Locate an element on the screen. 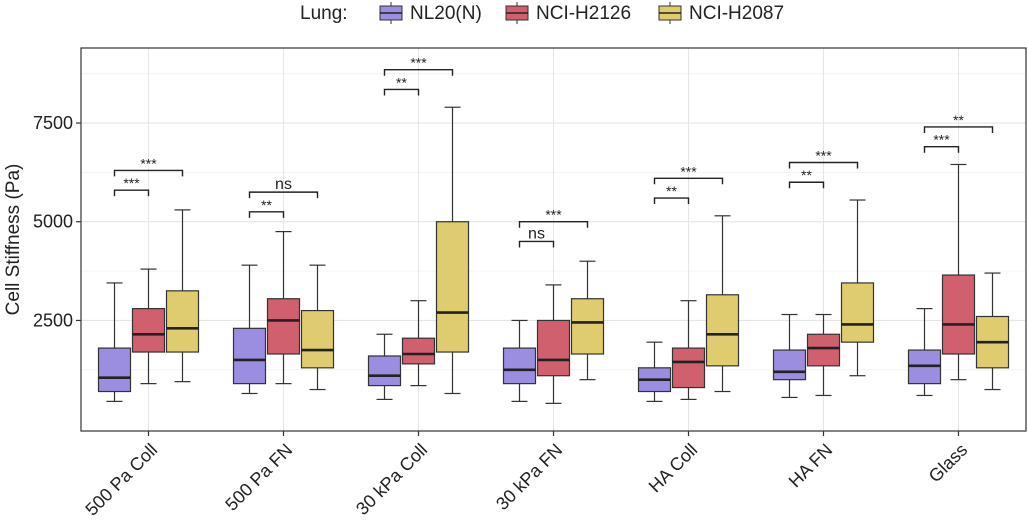 This screenshot has width=1028, height=525. x-tick-label: HA FN is located at coordinates (811, 466).